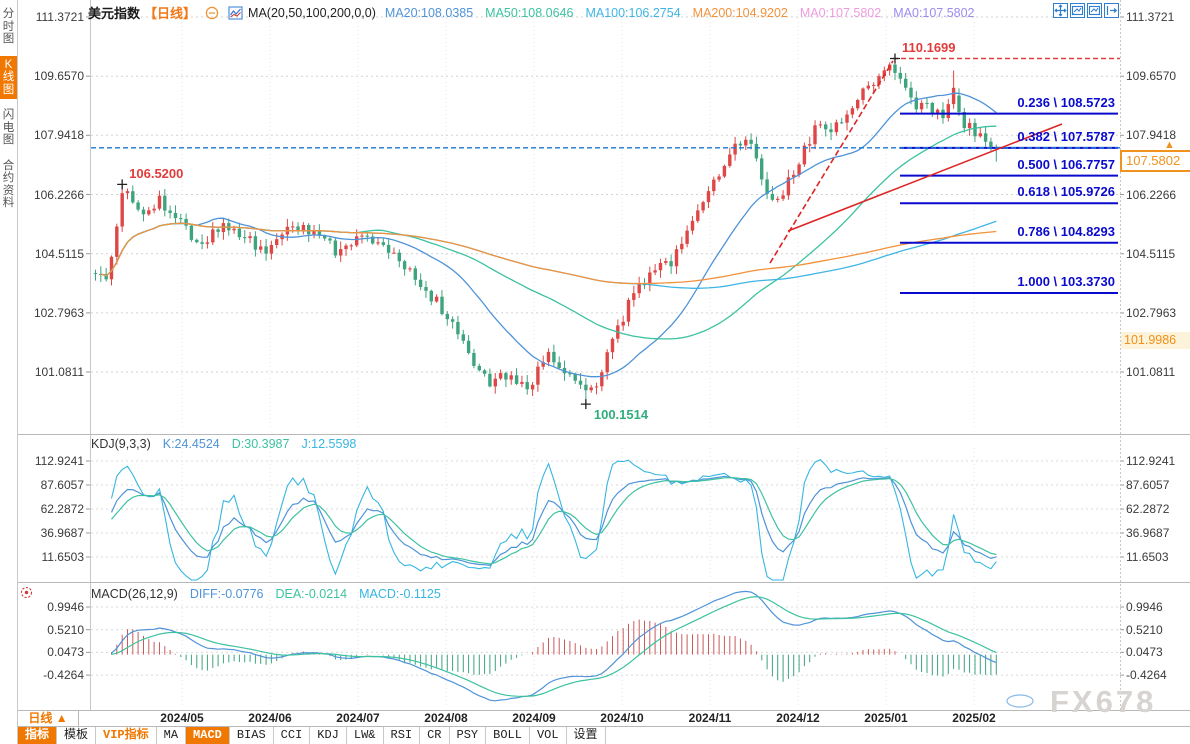 The image size is (1190, 744). Describe the element at coordinates (121, 444) in the screenshot. I see `kdj-title: KDJ(9,3,3)` at that location.